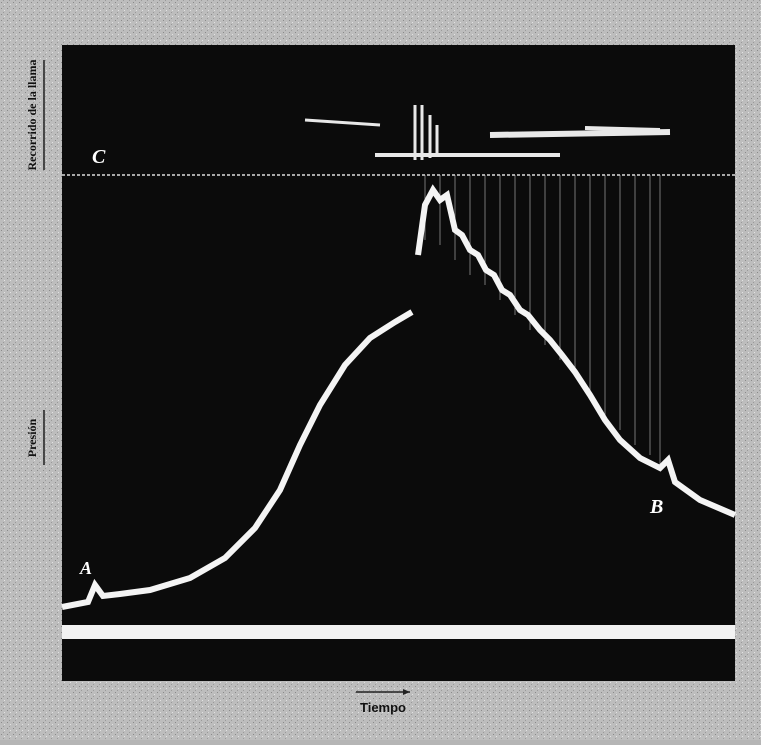 This screenshot has height=745, width=761. I want to click on y-axis-label: Recorrido de la llama, so click(32, 115).